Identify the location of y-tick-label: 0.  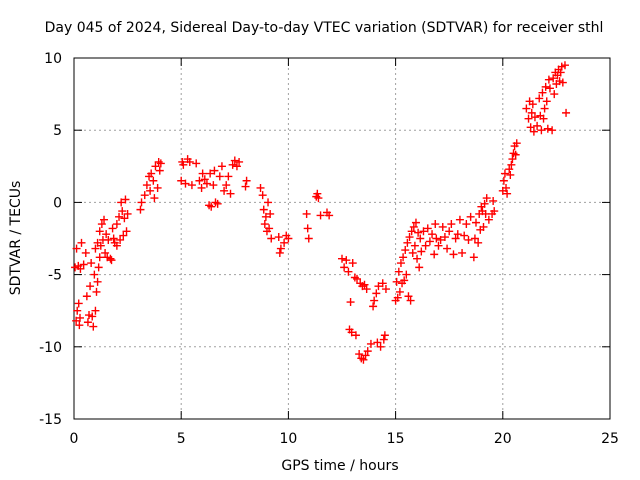
(57, 203).